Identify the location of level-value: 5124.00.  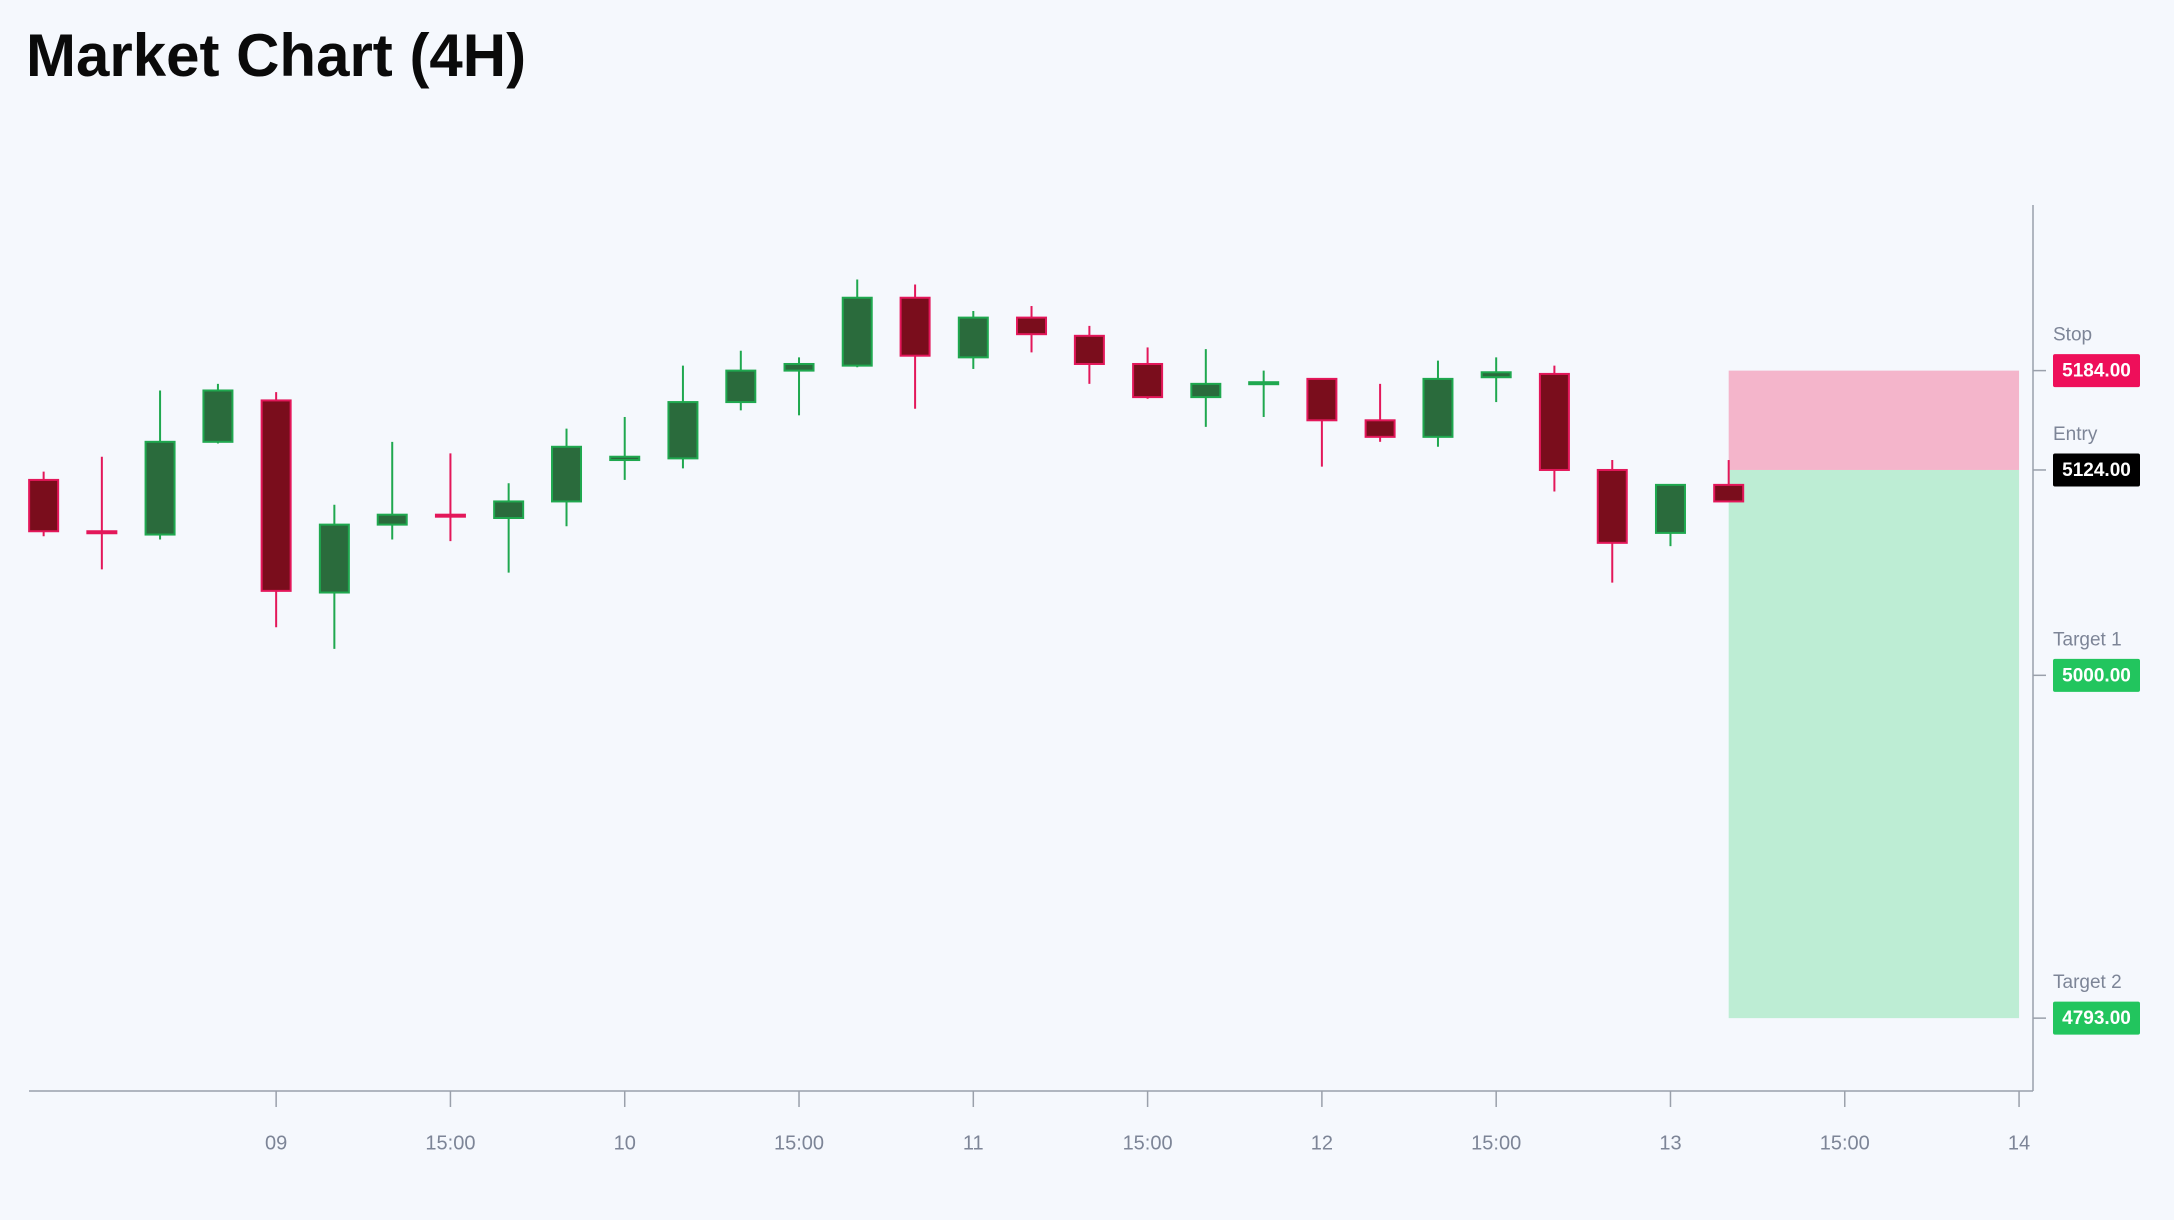
(2096, 470).